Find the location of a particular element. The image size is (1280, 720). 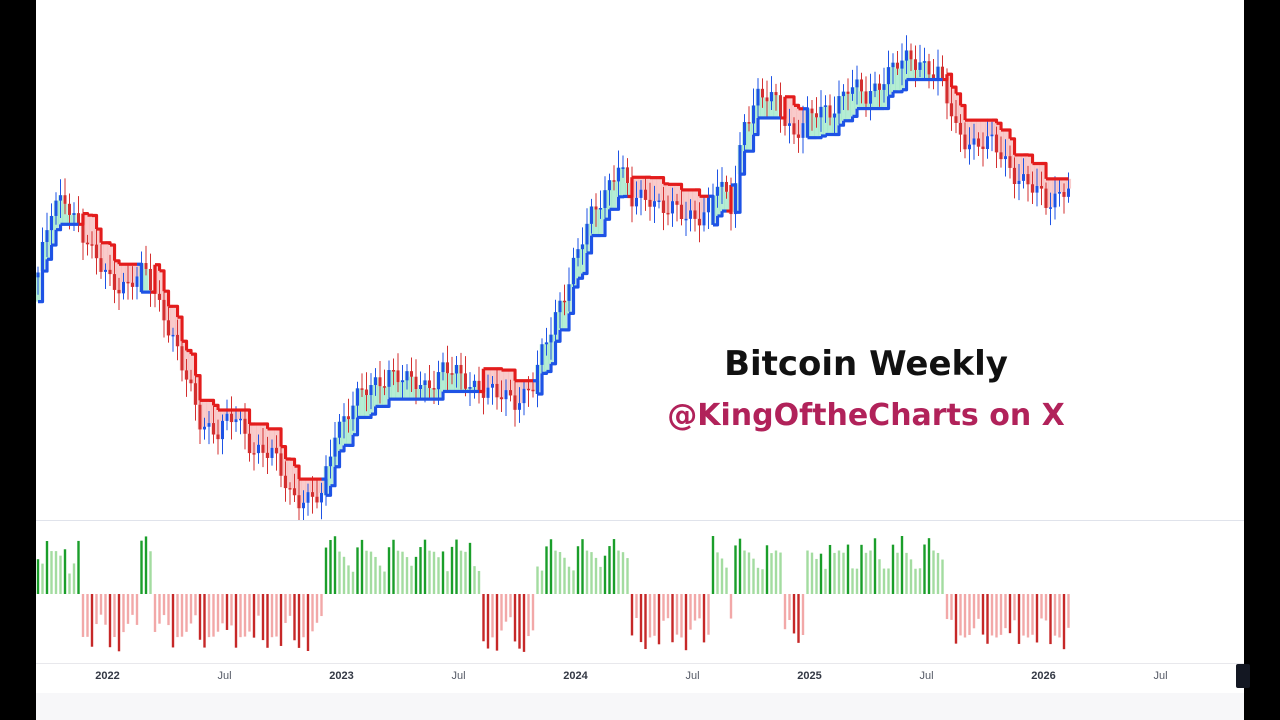

pane-divider is located at coordinates (640, 520).